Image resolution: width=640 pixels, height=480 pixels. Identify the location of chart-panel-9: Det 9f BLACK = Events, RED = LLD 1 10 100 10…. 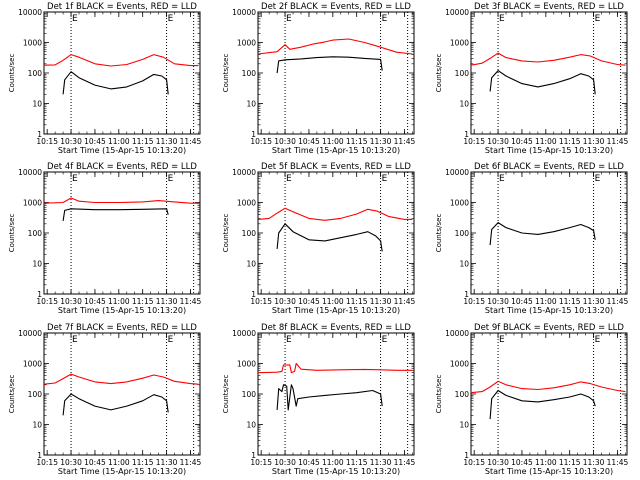
(531, 399).